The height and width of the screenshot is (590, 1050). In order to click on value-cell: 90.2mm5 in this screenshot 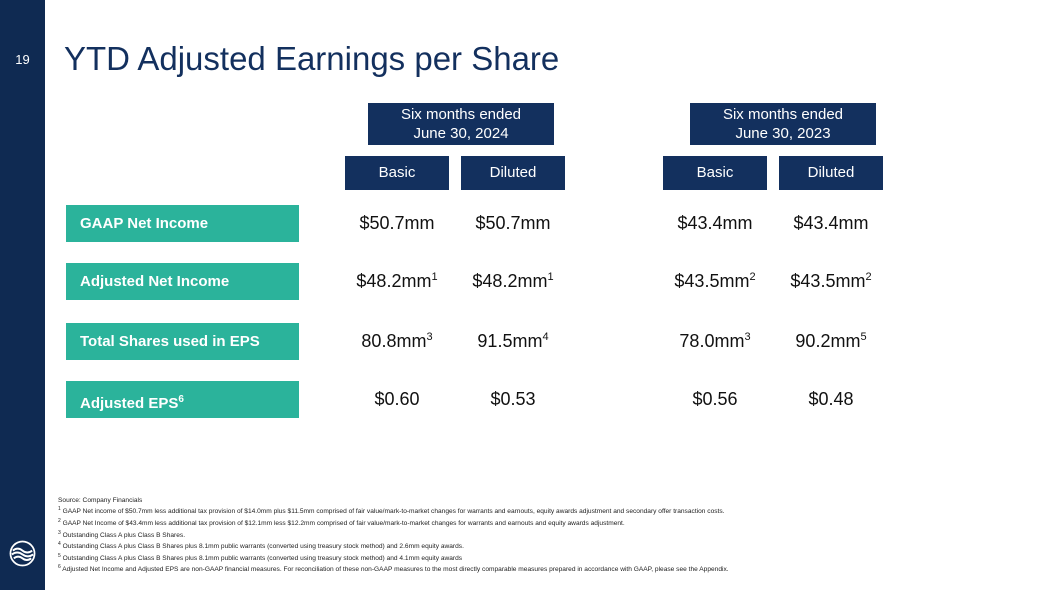, I will do `click(831, 341)`.